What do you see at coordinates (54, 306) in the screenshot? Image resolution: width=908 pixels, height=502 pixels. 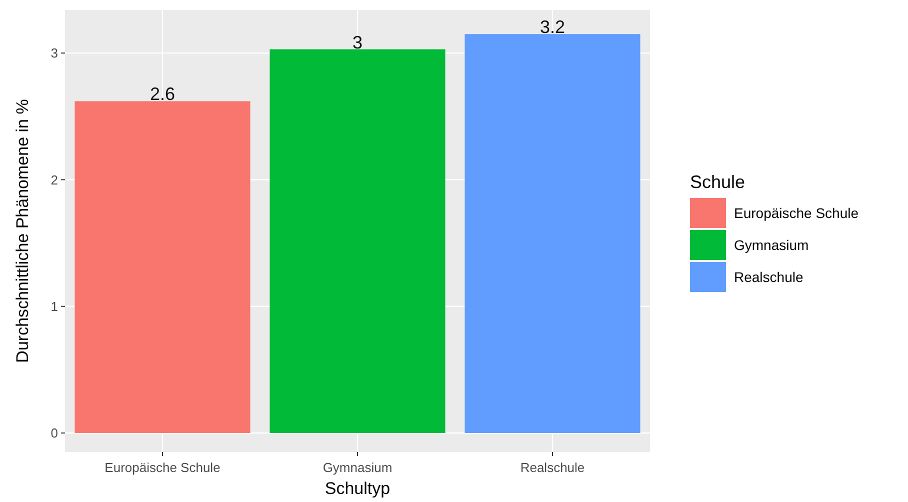 I see `y-tick-label: 1` at bounding box center [54, 306].